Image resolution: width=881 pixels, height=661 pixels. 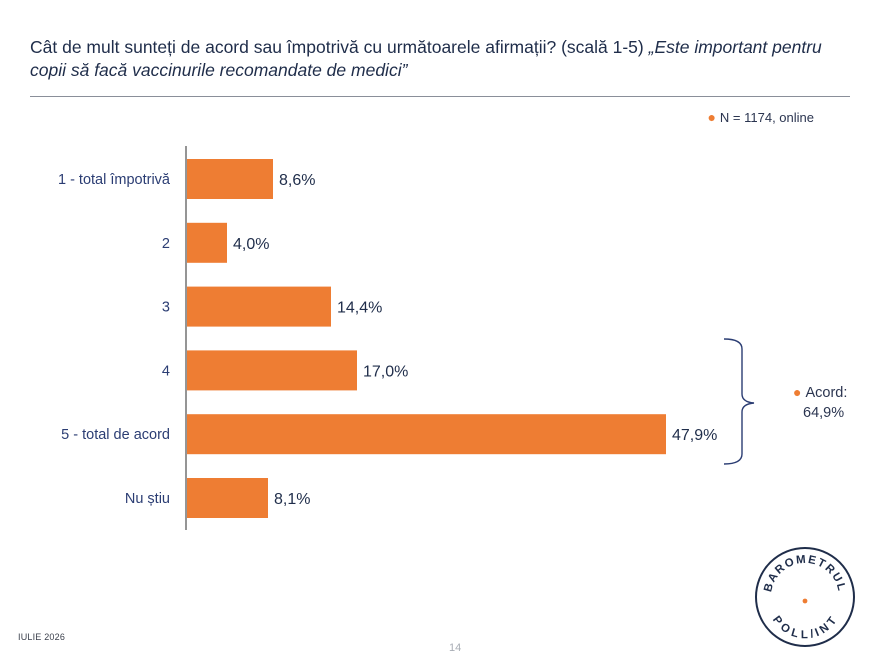 I want to click on category-label: 1 - total împotrivă, so click(x=114, y=180).